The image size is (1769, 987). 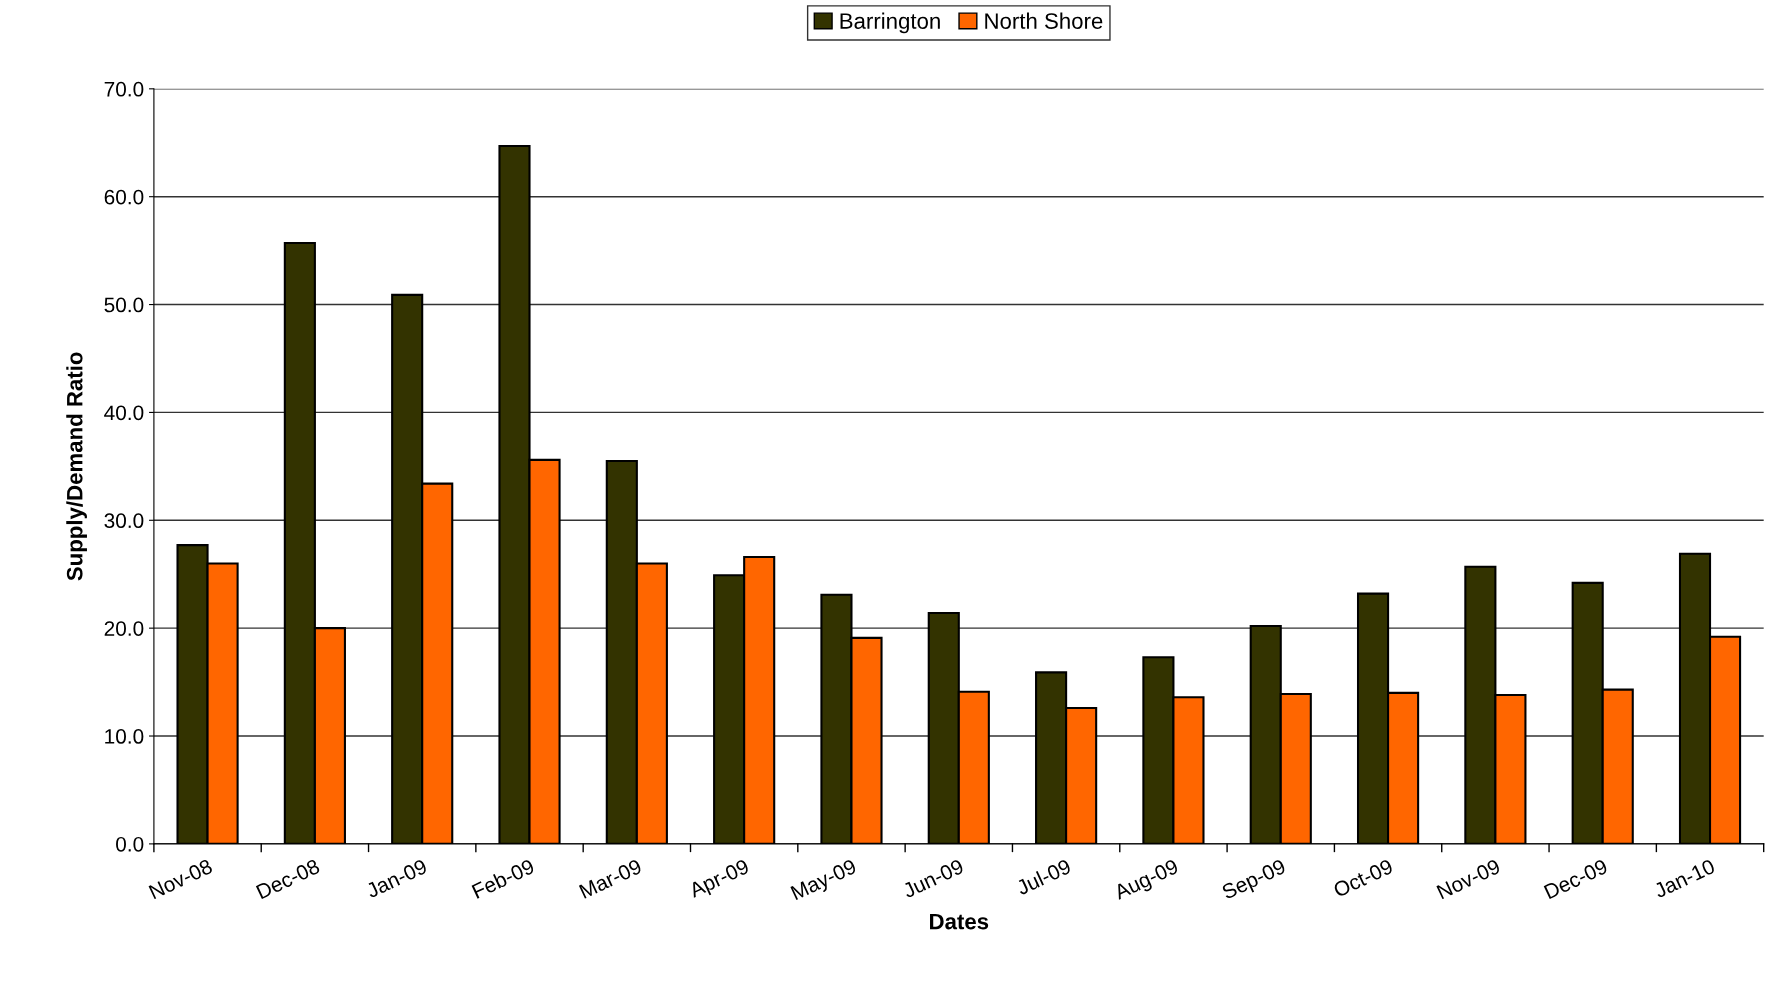 What do you see at coordinates (76, 466) in the screenshot?
I see `y-axis-title: Supply/Demand Ratio` at bounding box center [76, 466].